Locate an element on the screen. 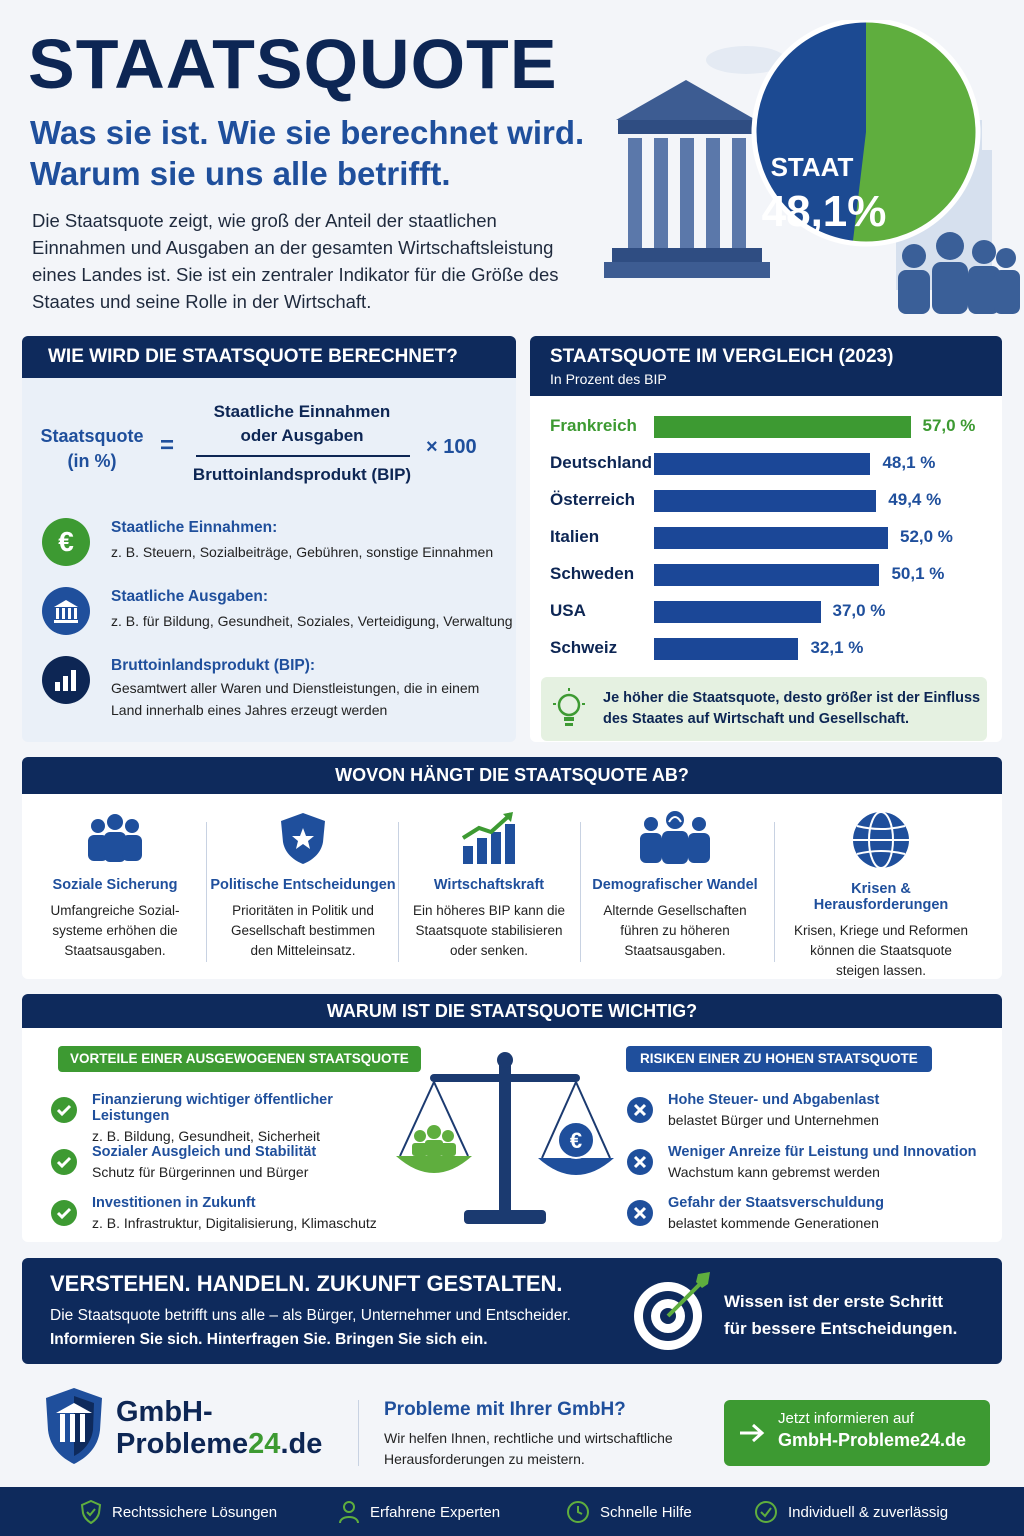  logo-part: .de is located at coordinates (301, 1444).